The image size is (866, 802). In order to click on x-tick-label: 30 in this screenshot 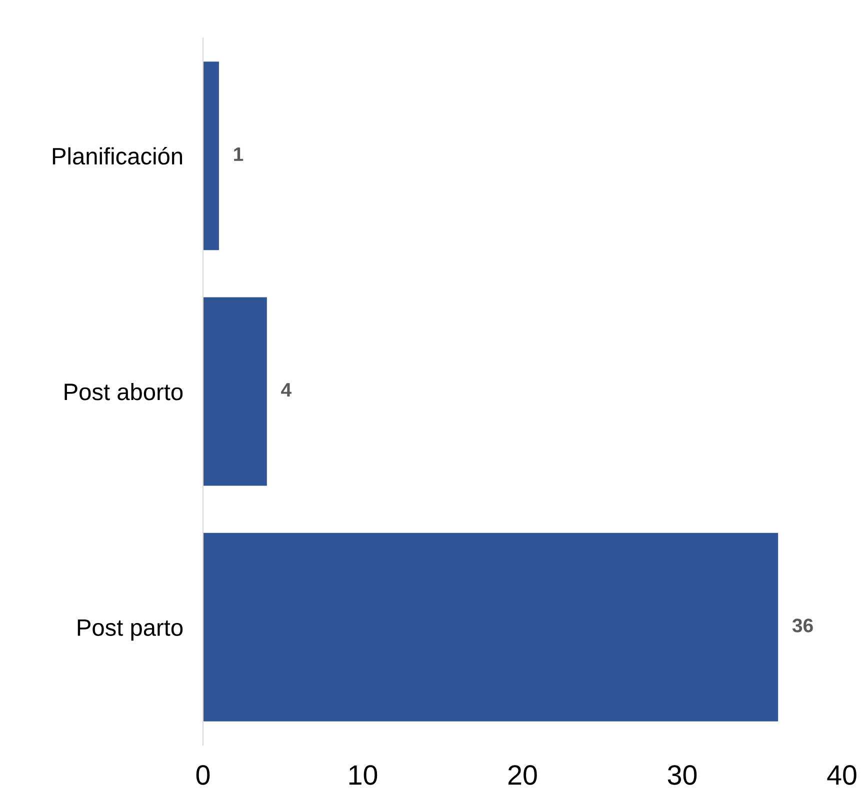, I will do `click(682, 775)`.